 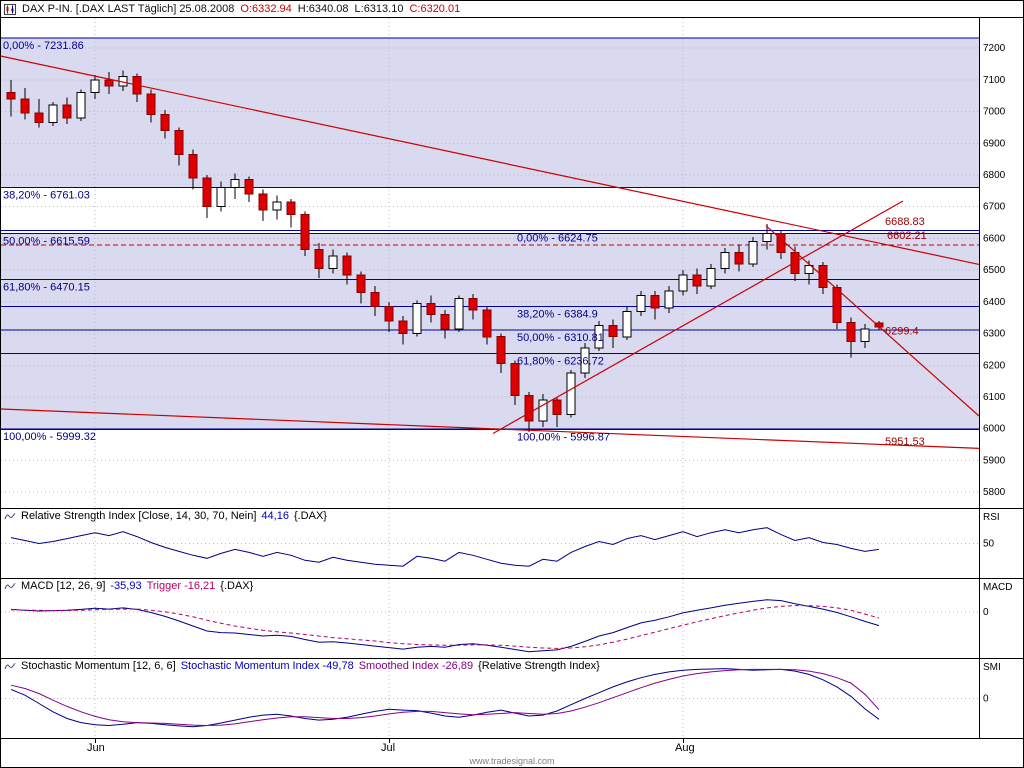 What do you see at coordinates (994, 270) in the screenshot?
I see `svg-text: 6500` at bounding box center [994, 270].